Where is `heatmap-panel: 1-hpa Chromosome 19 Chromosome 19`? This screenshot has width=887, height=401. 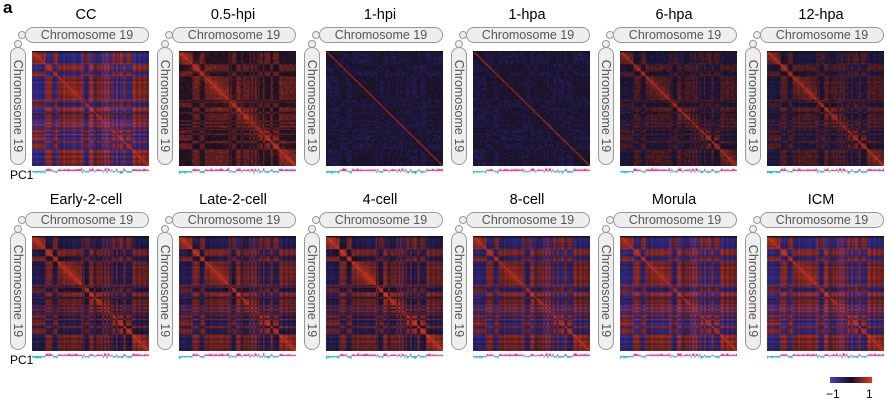
heatmap-panel: 1-hpa Chromosome 19 Chromosome 19 is located at coordinates (516, 90).